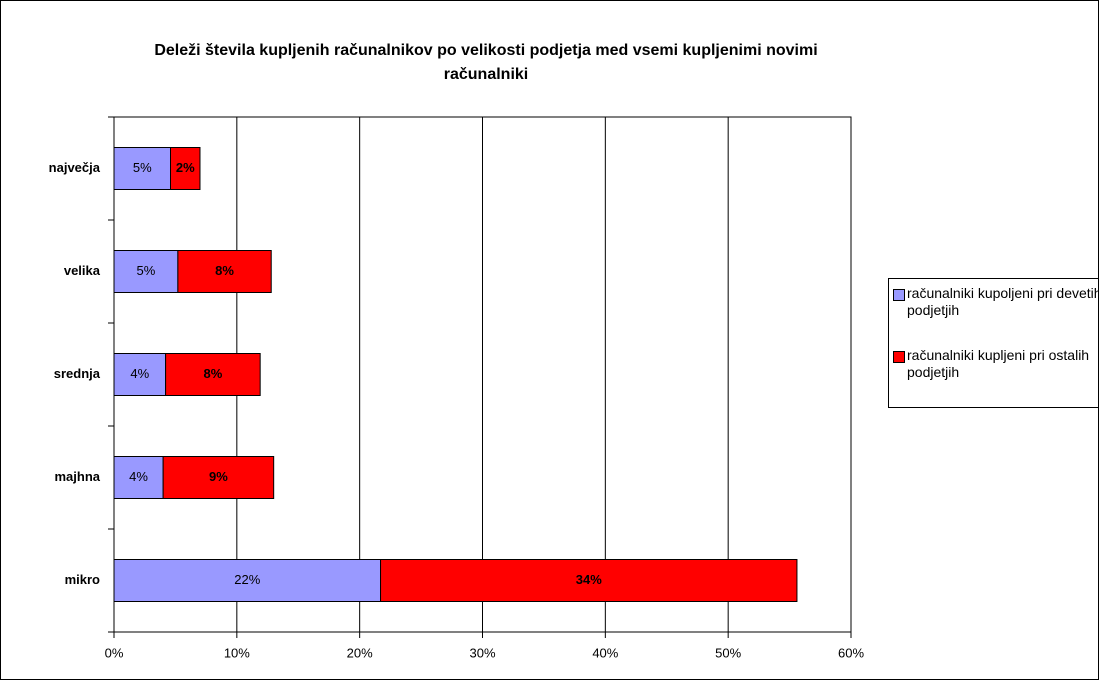 This screenshot has width=1099, height=680. I want to click on x-tick-label: 10%, so click(237, 652).